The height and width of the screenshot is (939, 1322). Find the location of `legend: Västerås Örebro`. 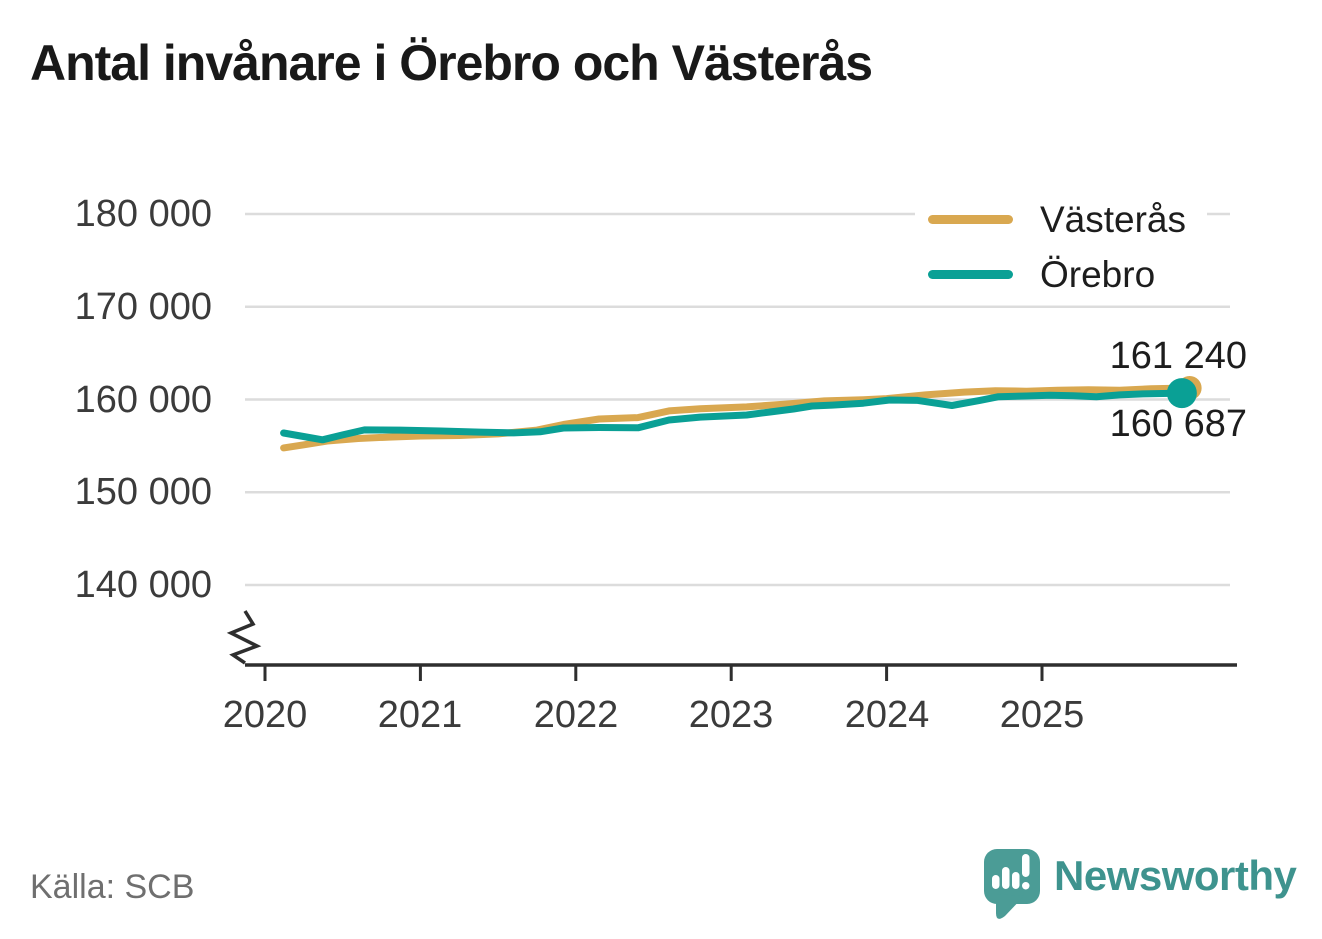

legend: Västerås Örebro is located at coordinates (1061, 248).